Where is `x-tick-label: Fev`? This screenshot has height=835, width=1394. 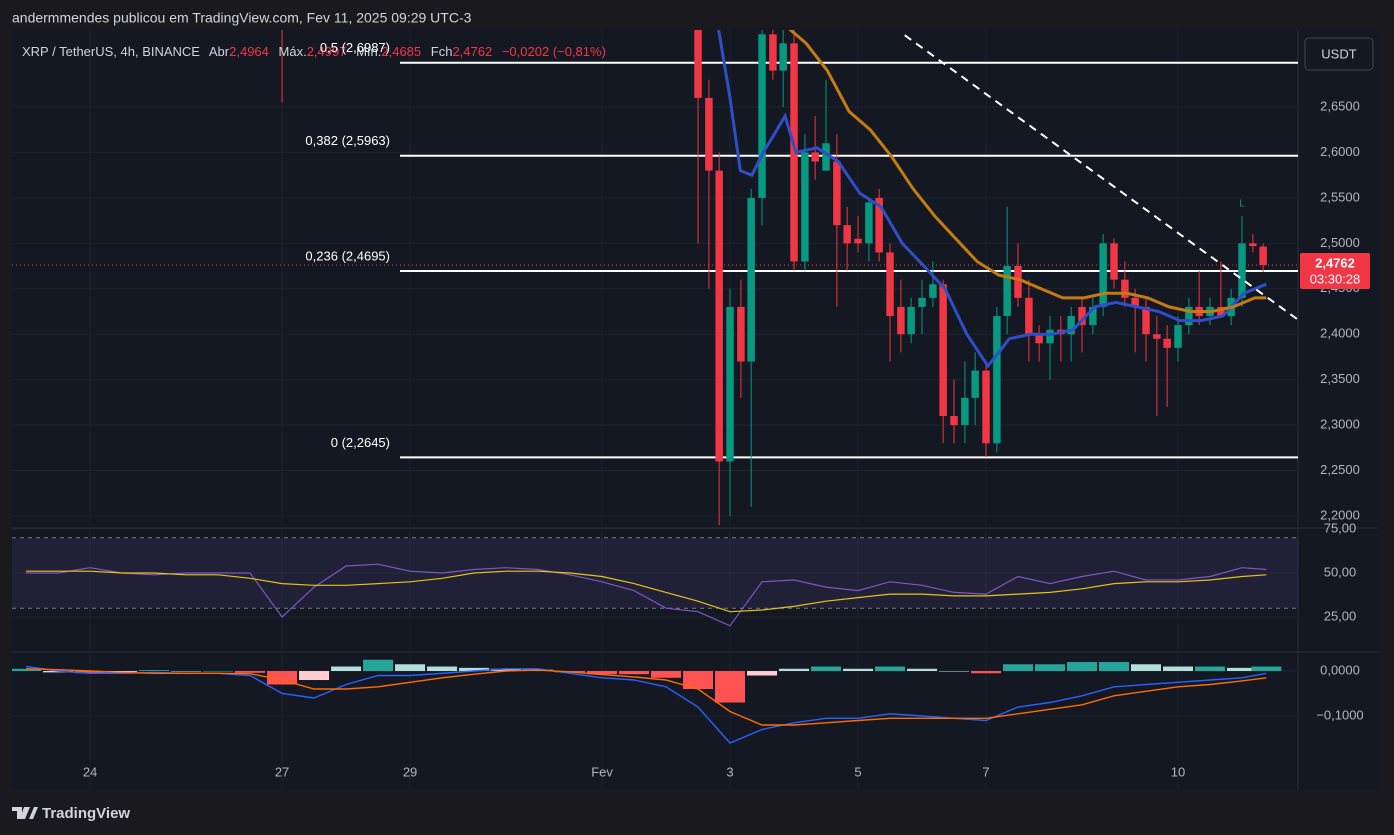
x-tick-label: Fev is located at coordinates (602, 771).